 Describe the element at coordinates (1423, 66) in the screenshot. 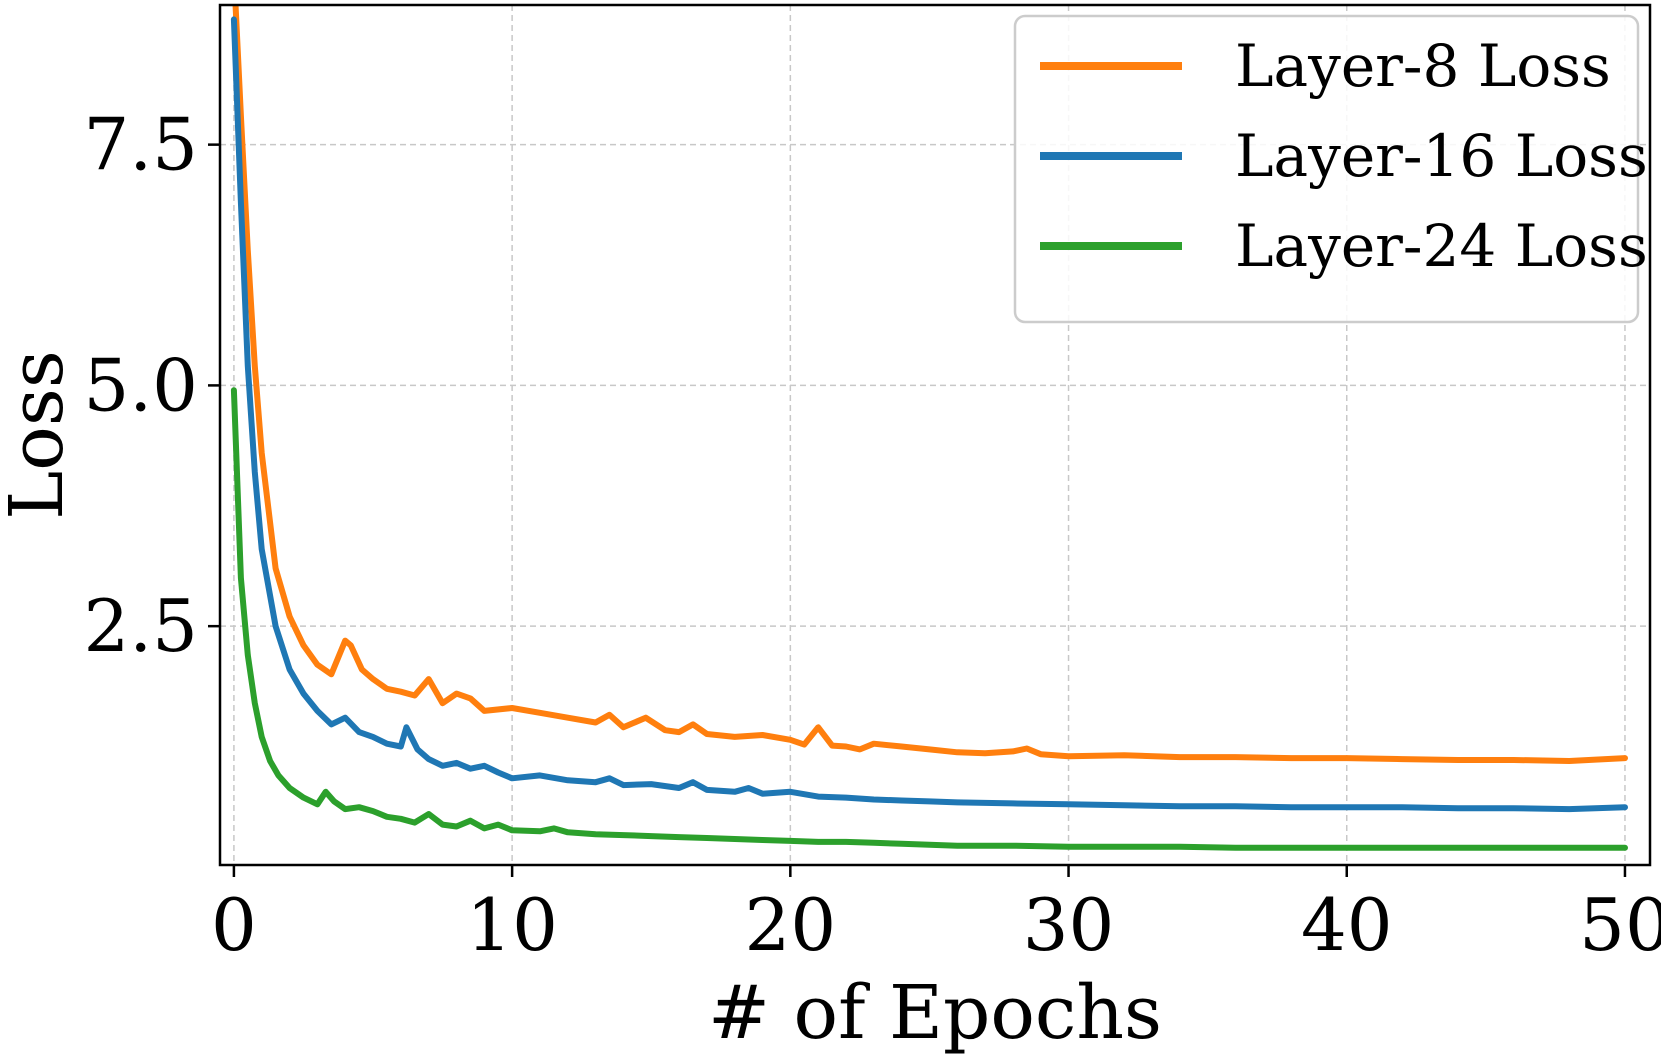

I see `legend-label: Layer-8 Loss` at that location.